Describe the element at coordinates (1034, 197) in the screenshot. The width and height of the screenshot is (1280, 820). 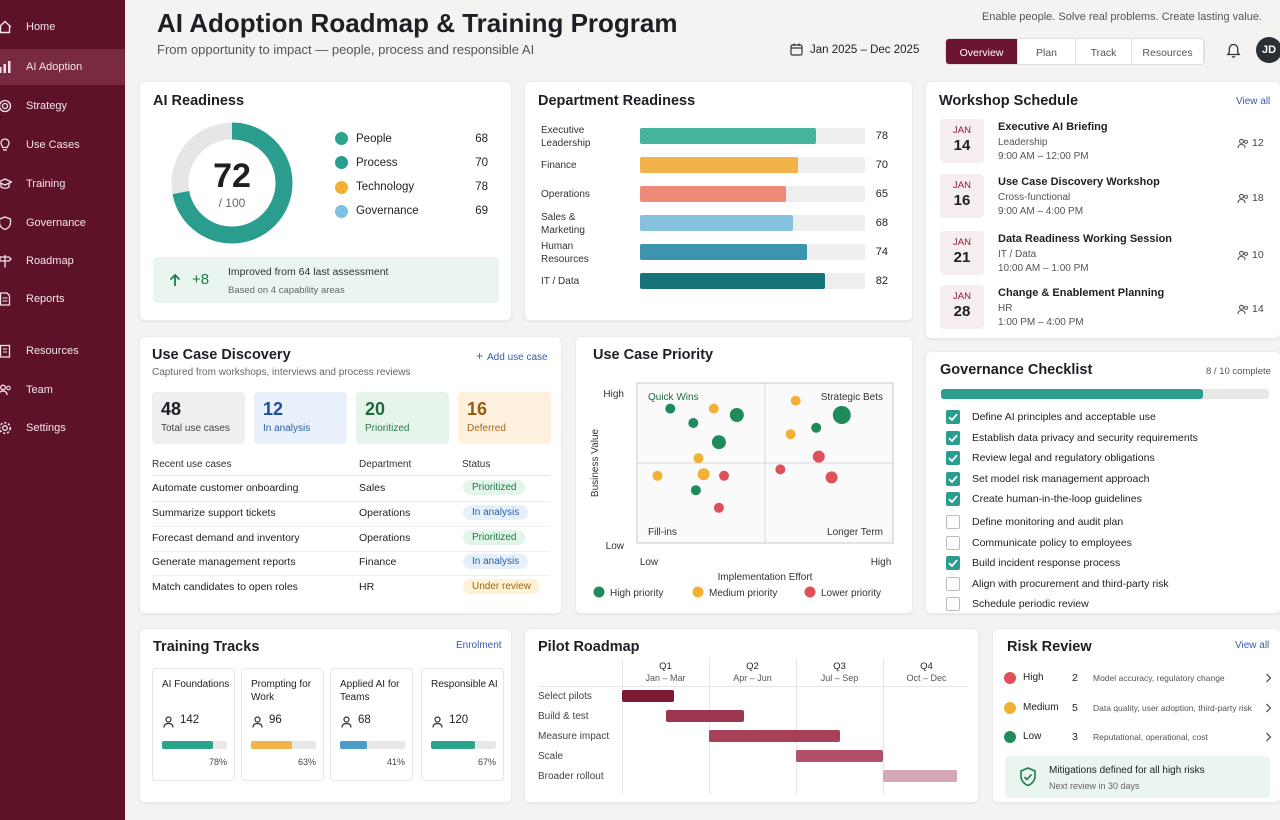
I see `workshop-group: Cross-functional` at that location.